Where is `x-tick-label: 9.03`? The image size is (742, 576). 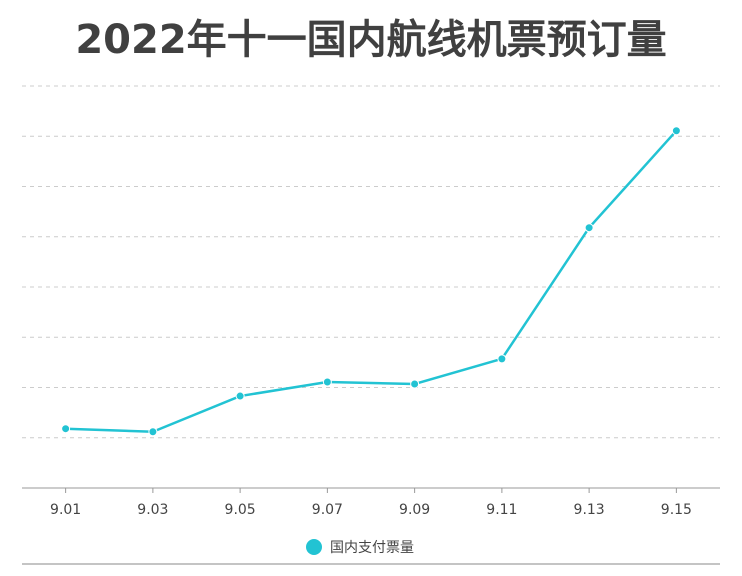 x-tick-label: 9.03 is located at coordinates (152, 510).